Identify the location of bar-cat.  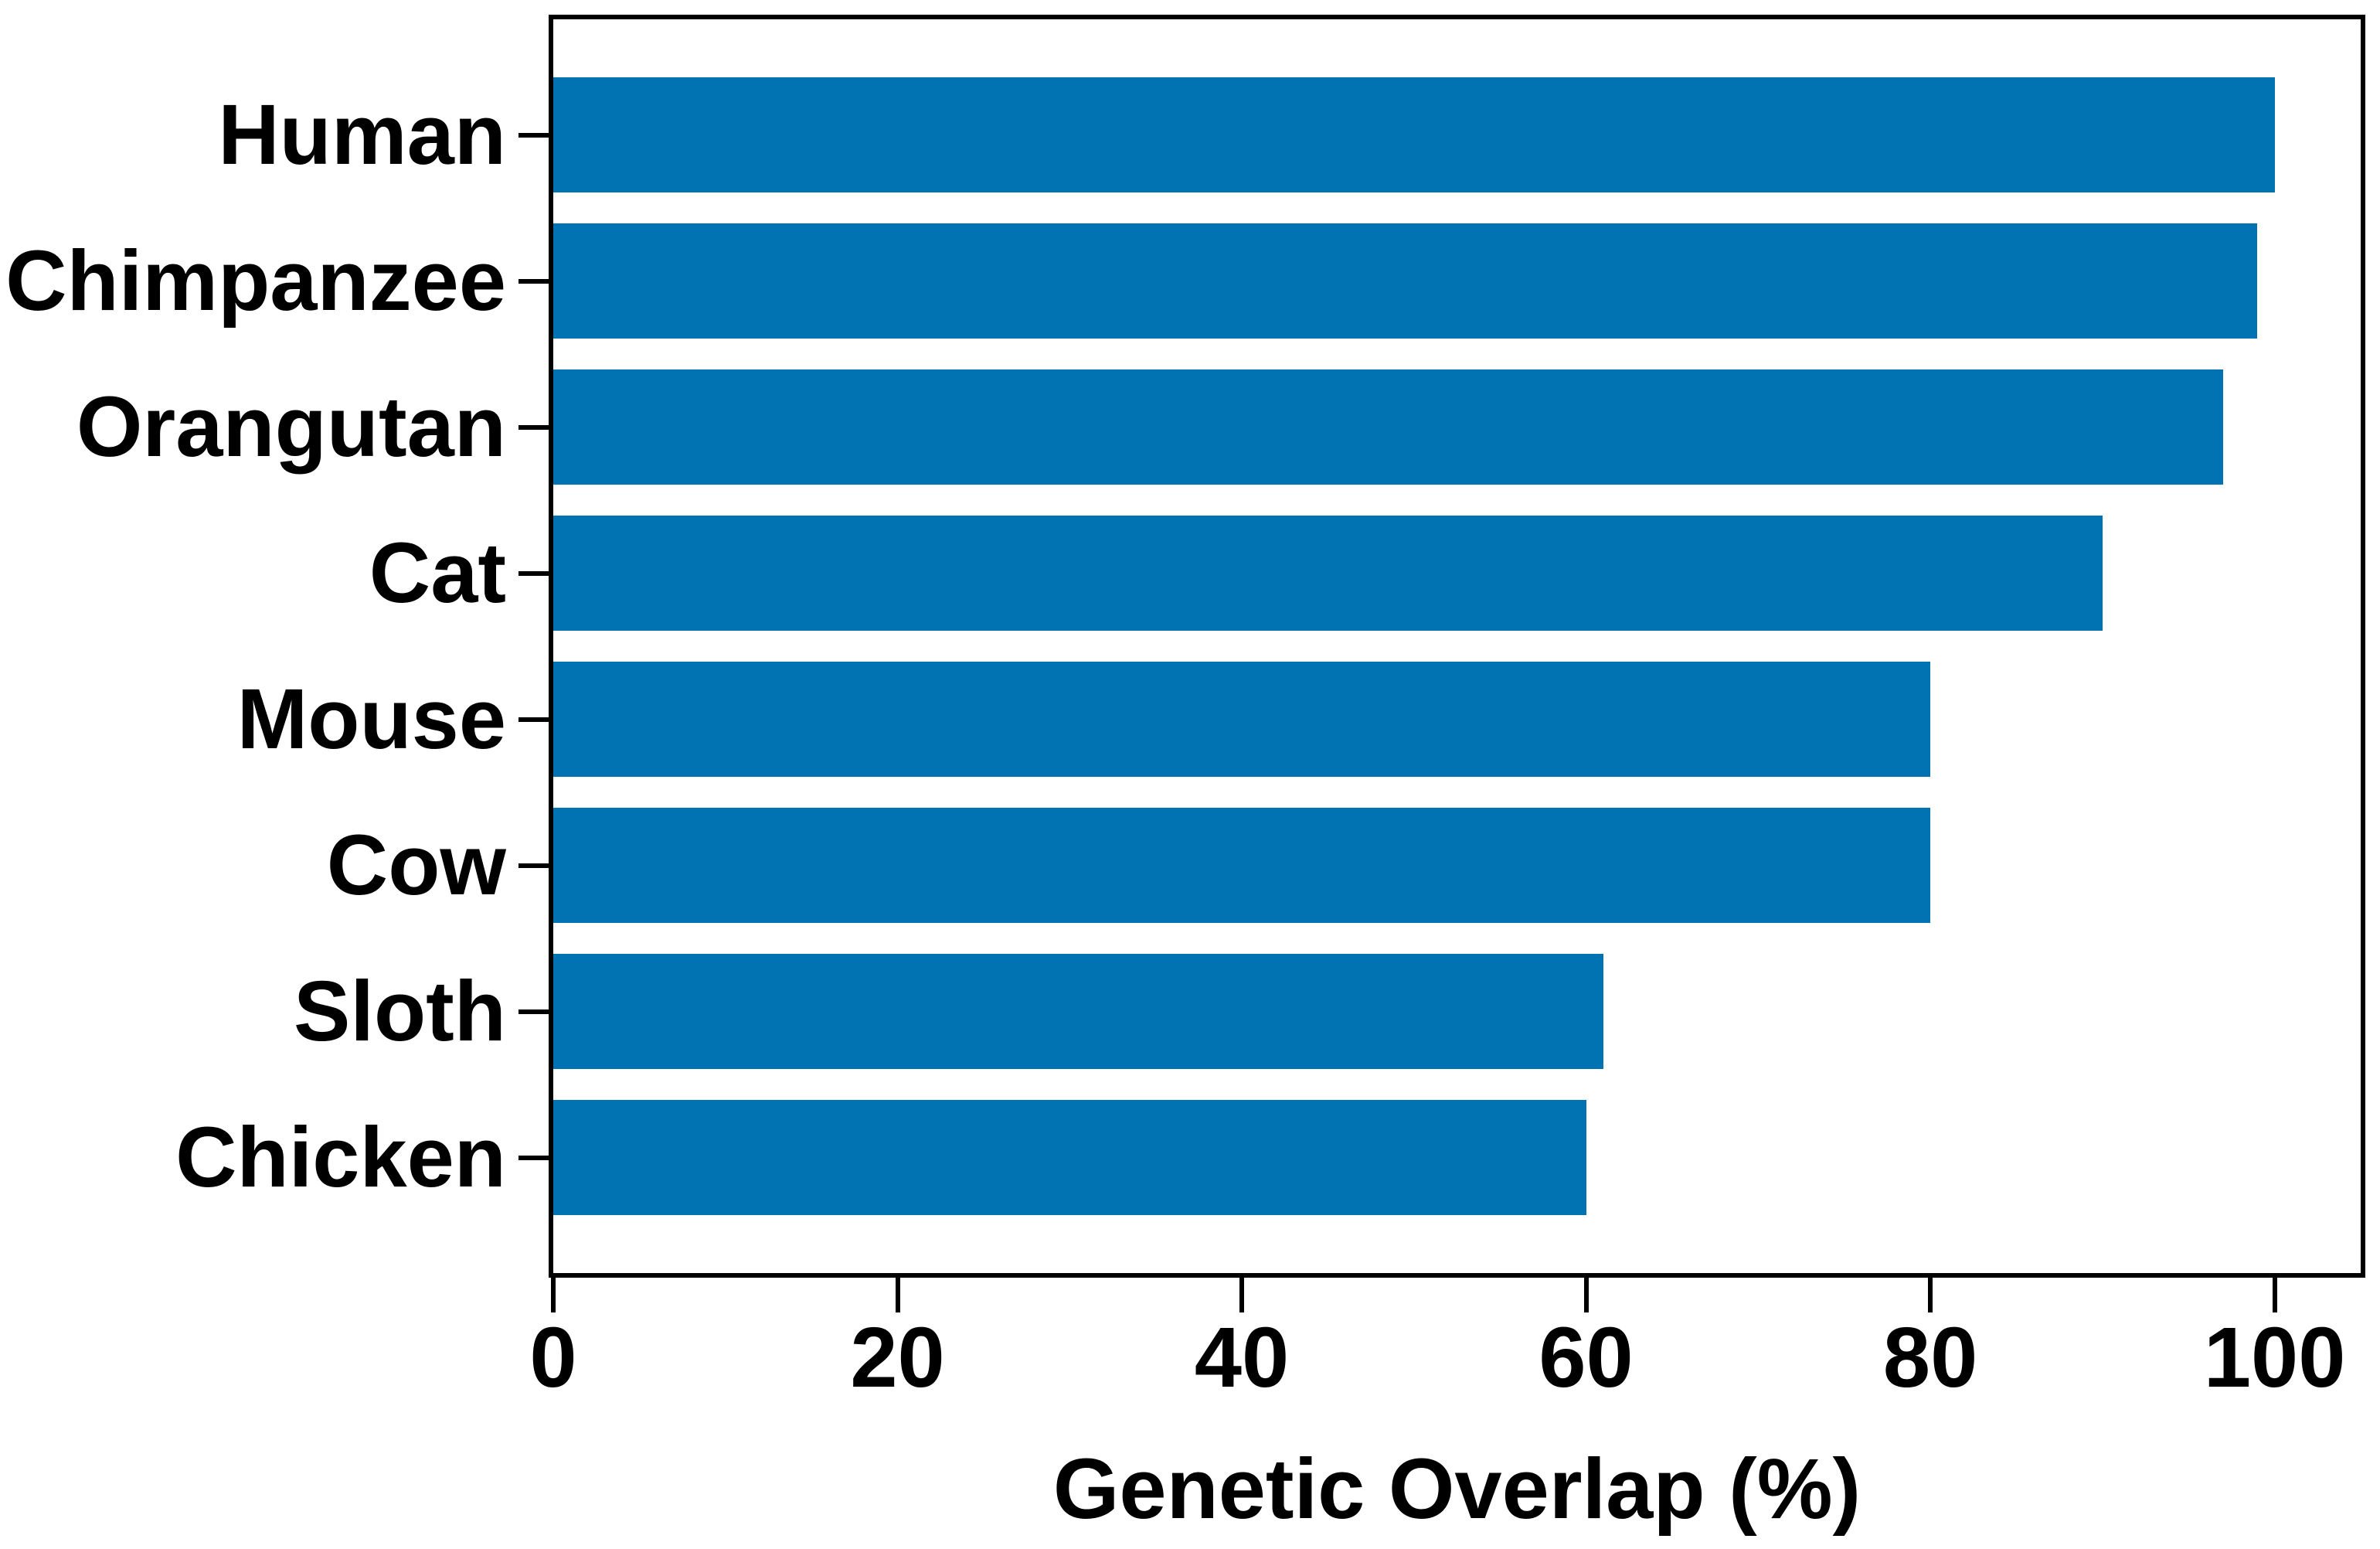
(1328, 574).